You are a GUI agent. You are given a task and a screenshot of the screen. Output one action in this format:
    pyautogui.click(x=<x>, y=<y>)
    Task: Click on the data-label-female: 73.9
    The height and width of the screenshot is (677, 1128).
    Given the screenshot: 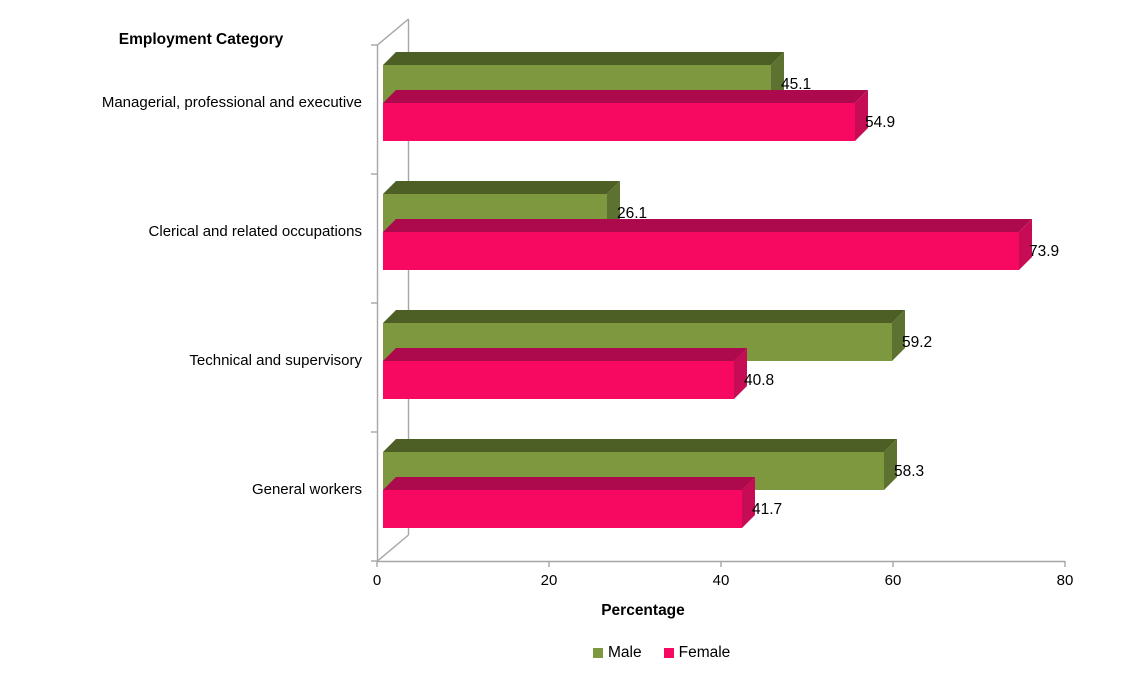 What is the action you would take?
    pyautogui.click(x=1044, y=251)
    